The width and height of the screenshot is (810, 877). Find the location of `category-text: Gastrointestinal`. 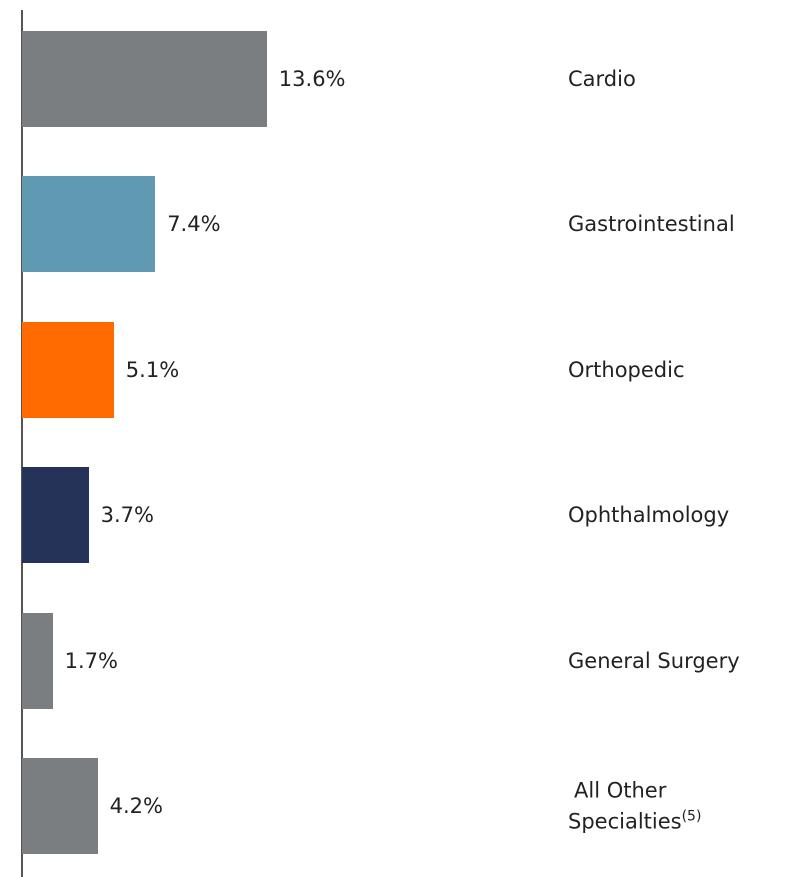

category-text: Gastrointestinal is located at coordinates (651, 224).